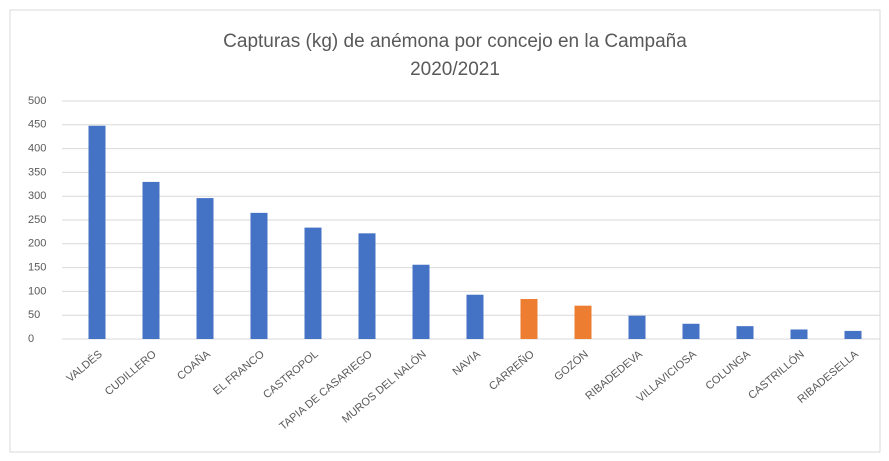  What do you see at coordinates (37, 172) in the screenshot?
I see `y-tick-label: 350` at bounding box center [37, 172].